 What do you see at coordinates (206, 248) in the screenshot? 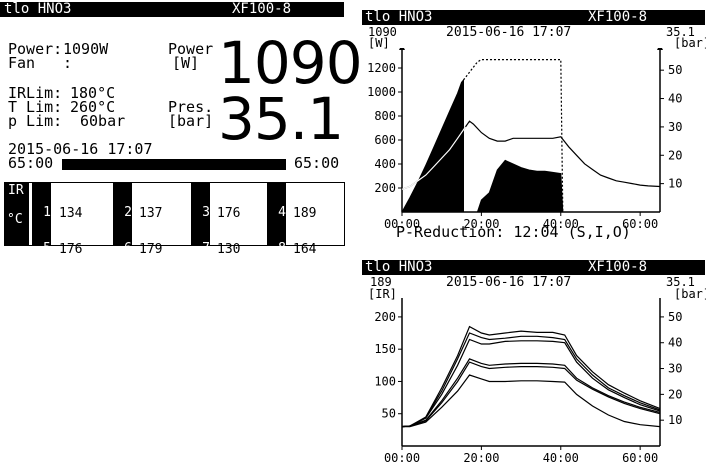
I see `sensor-id: 7` at bounding box center [206, 248].